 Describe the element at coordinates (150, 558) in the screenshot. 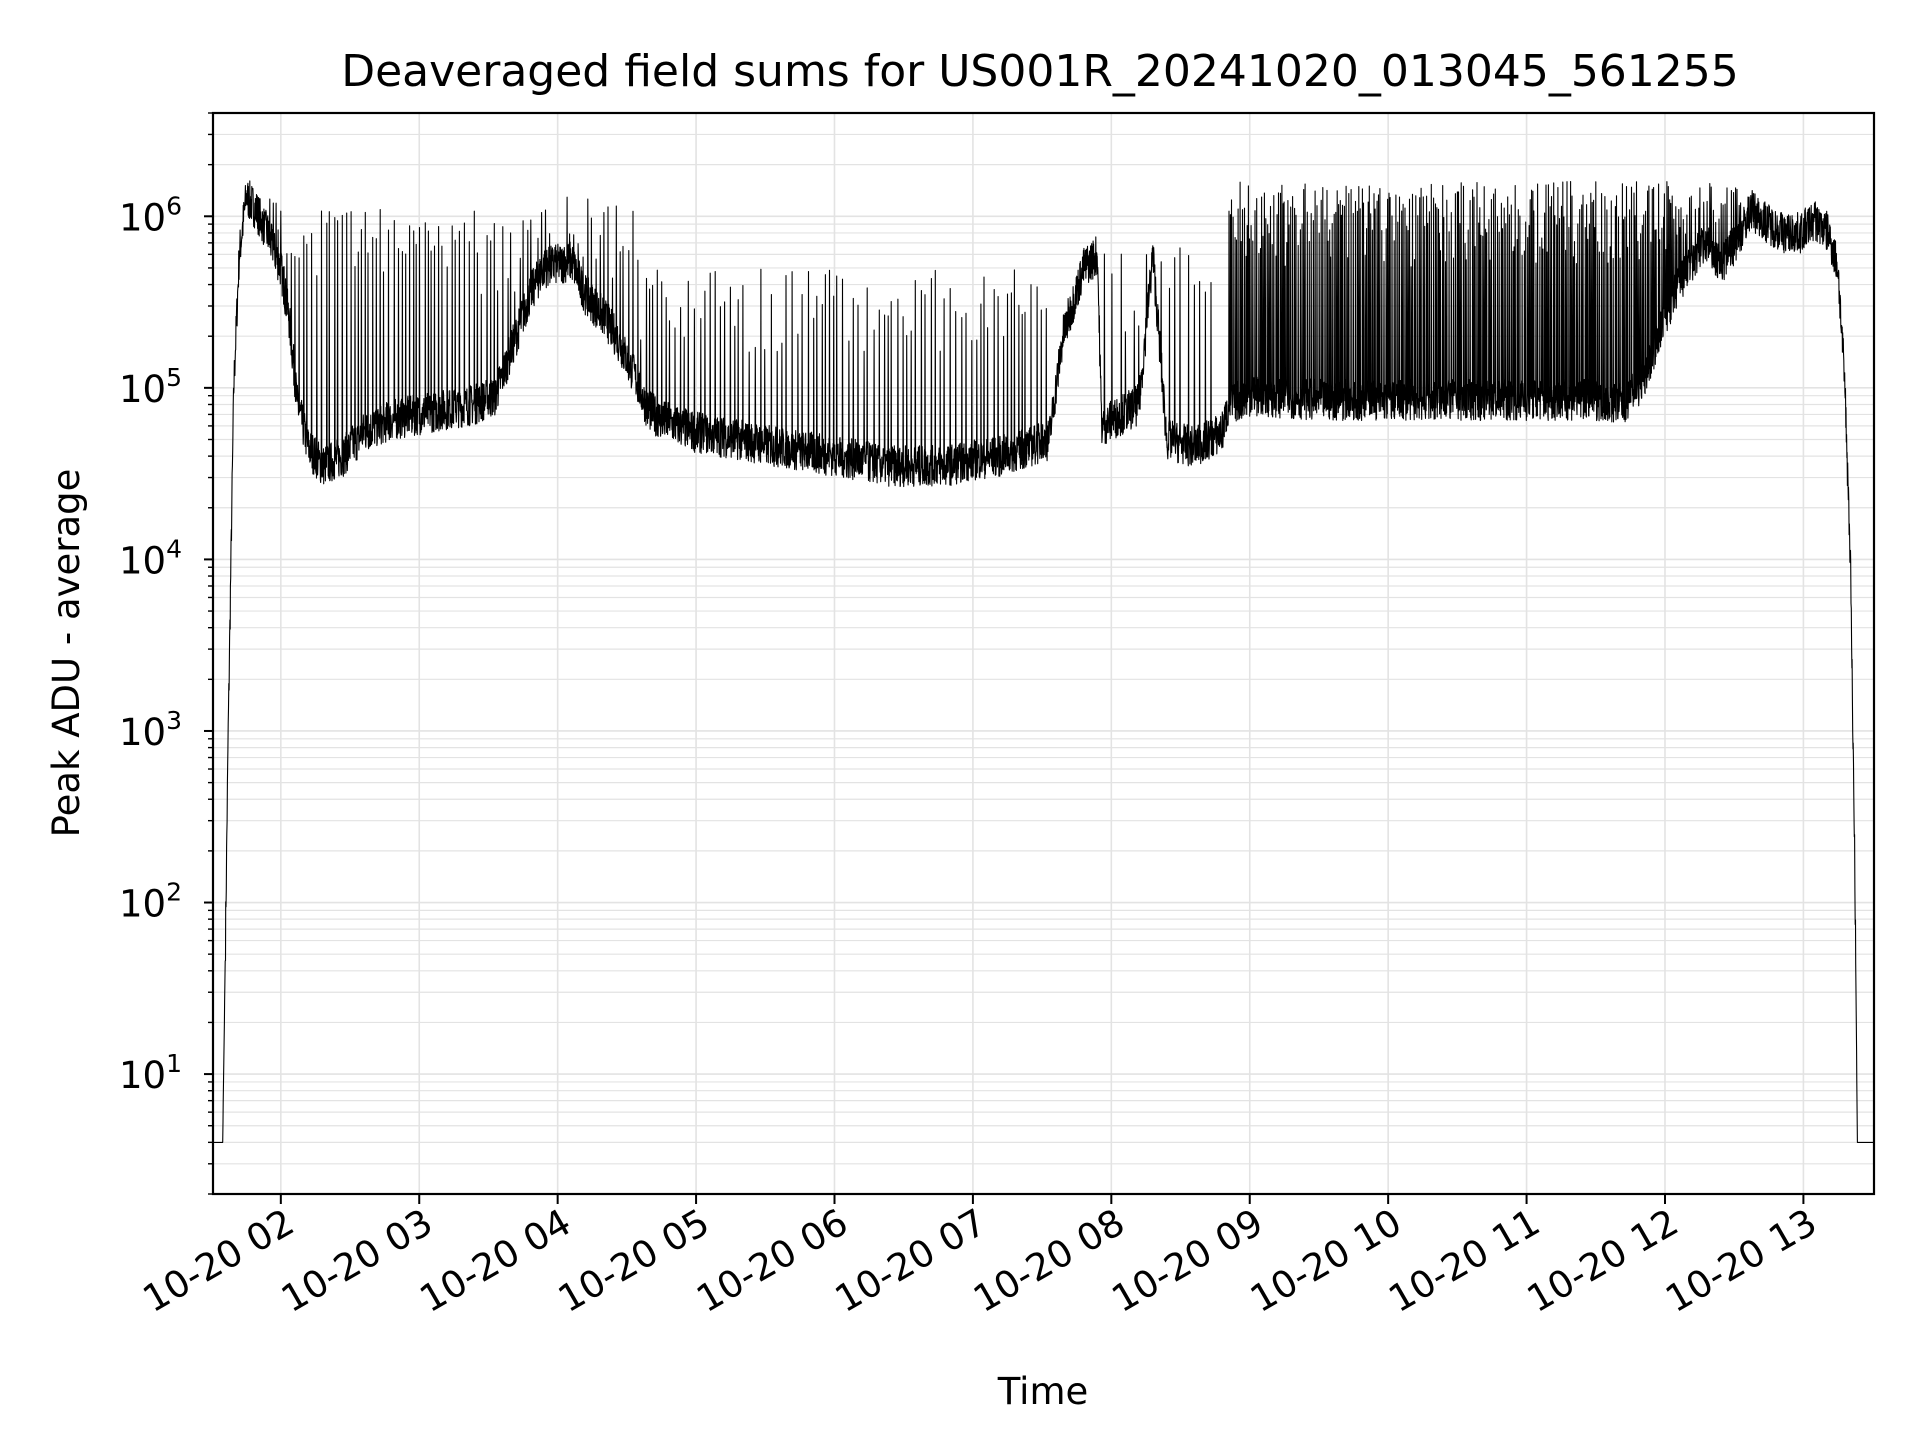

I see `y-tick-label: 10⁴` at that location.